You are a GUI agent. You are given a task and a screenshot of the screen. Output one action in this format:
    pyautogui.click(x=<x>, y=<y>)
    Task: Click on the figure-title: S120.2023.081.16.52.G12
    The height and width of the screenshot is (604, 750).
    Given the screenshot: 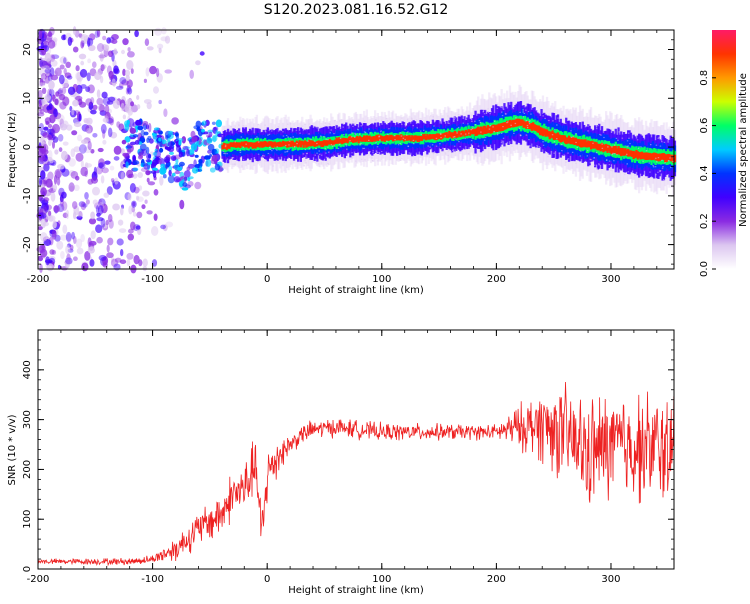 What is the action you would take?
    pyautogui.click(x=356, y=10)
    